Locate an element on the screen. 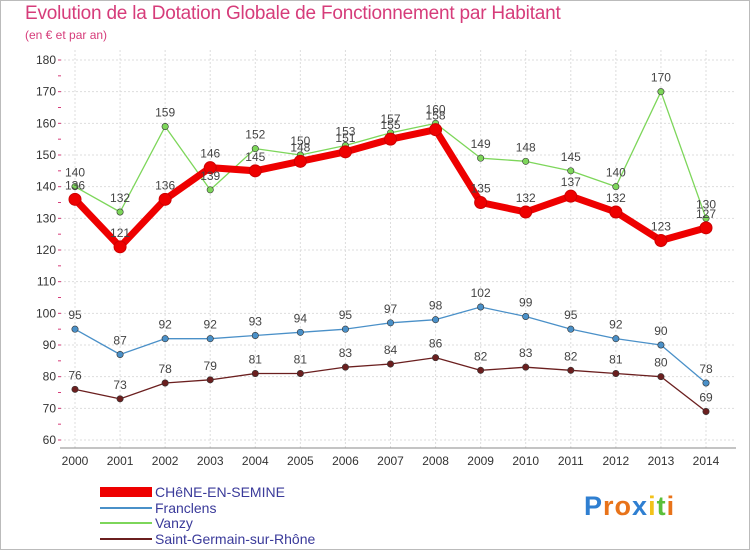 Image resolution: width=750 pixels, height=550 pixels. data-label: 153 is located at coordinates (345, 132).